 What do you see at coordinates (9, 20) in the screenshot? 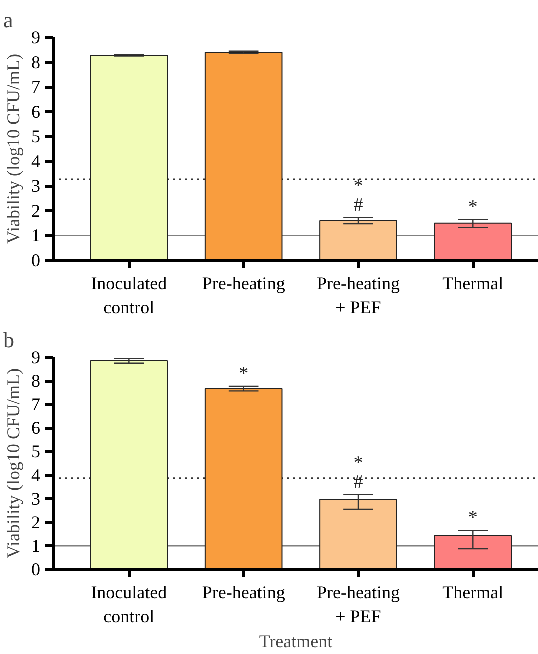
I see `chart-title: a` at bounding box center [9, 20].